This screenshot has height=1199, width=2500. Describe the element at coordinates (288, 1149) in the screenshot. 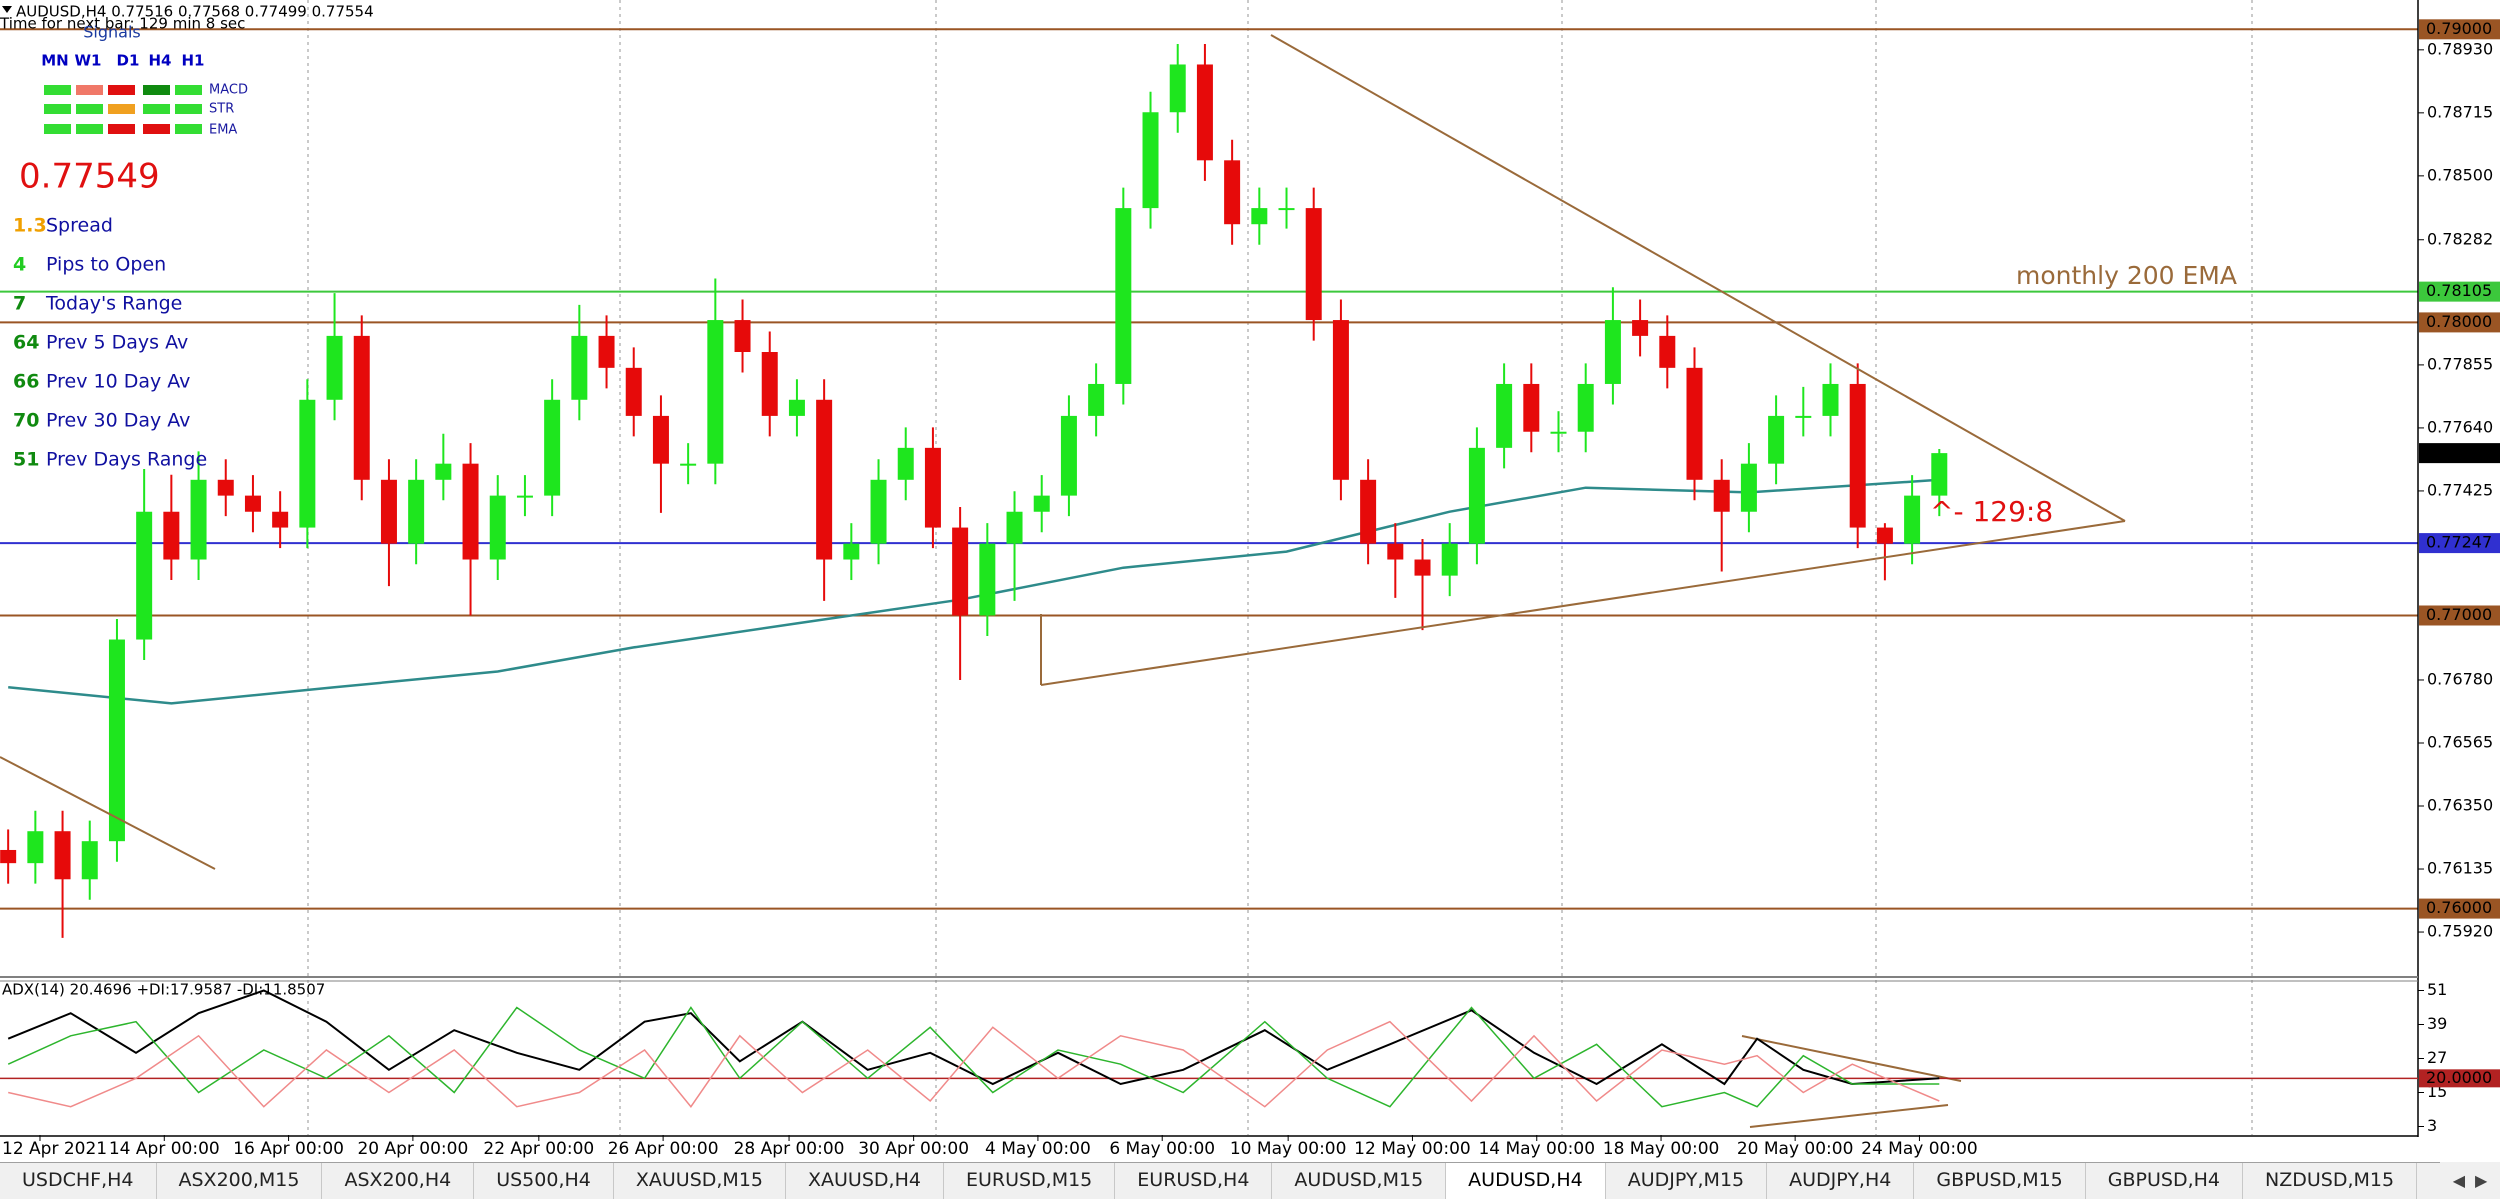

I see `x-tick-label: 16 Apr 00:00` at that location.